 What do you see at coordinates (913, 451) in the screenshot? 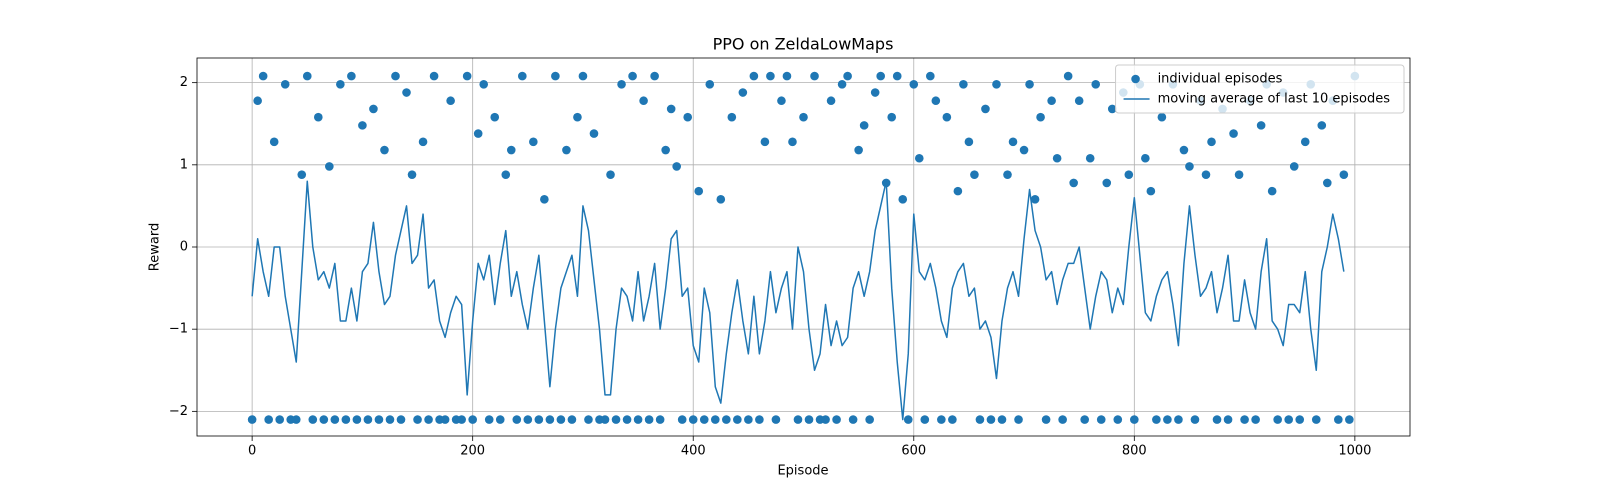
I see `x-tick-label: 600` at bounding box center [913, 451].